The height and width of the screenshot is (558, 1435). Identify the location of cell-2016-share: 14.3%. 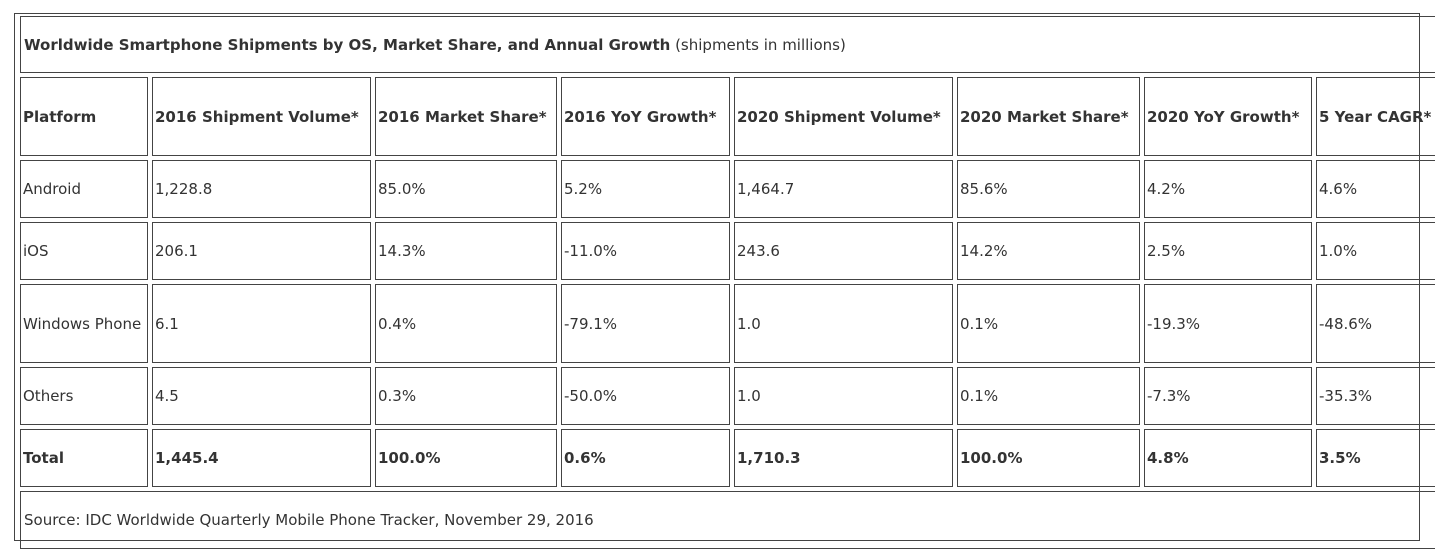
(466, 251).